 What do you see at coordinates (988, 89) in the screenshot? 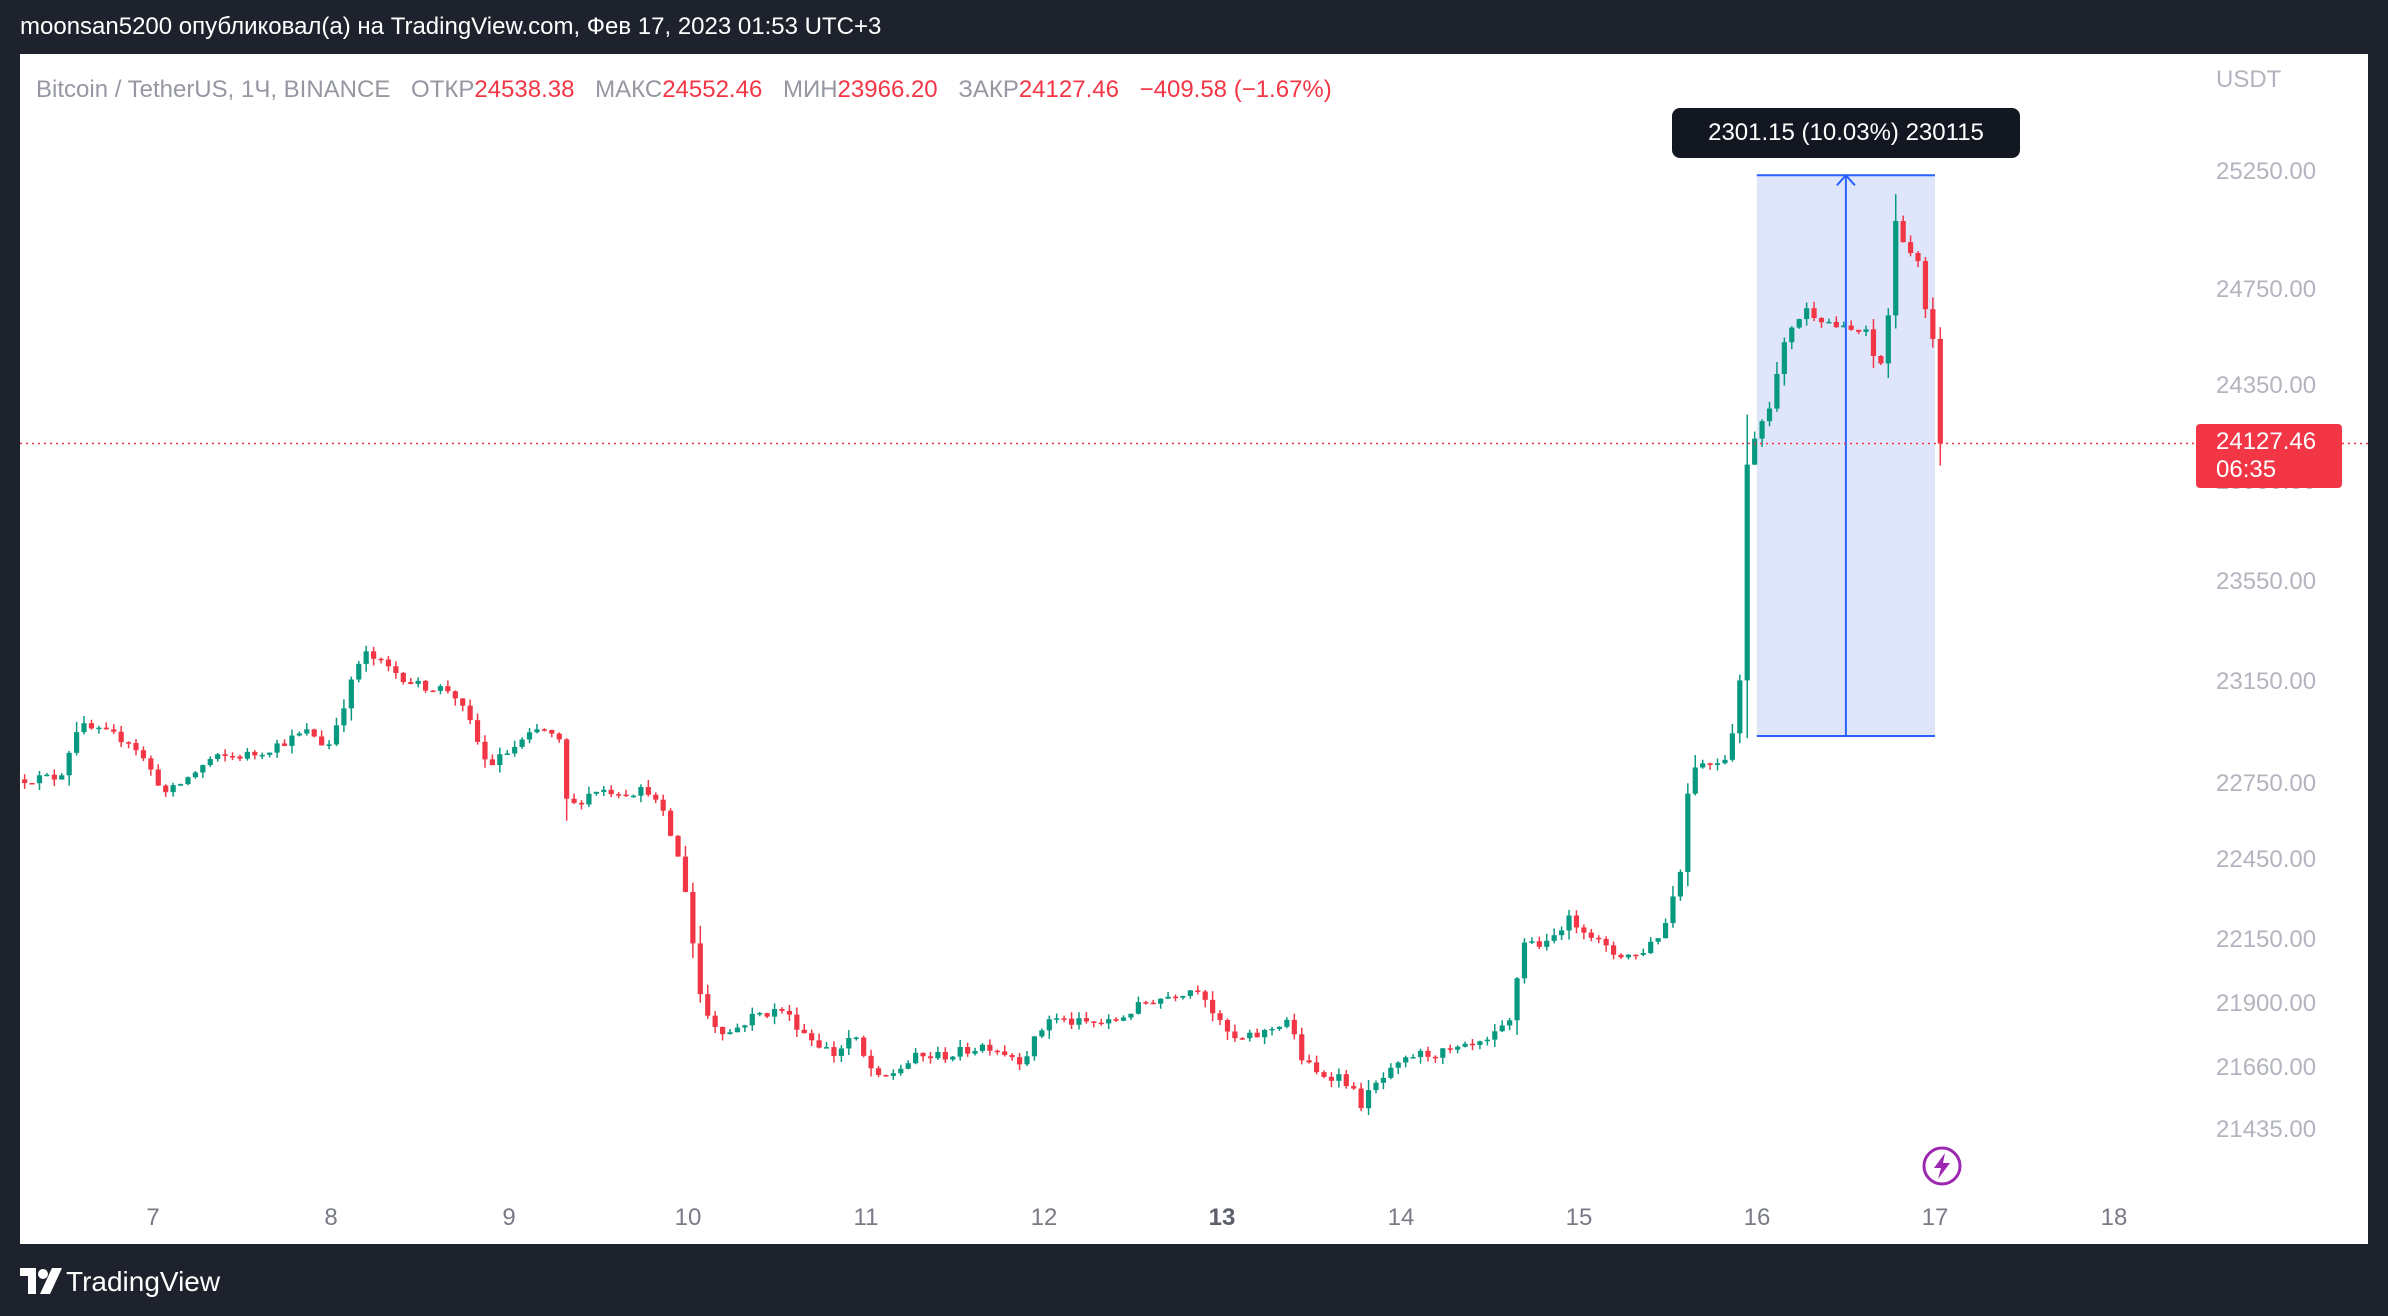
I see `close-label: ЗАКР` at bounding box center [988, 89].